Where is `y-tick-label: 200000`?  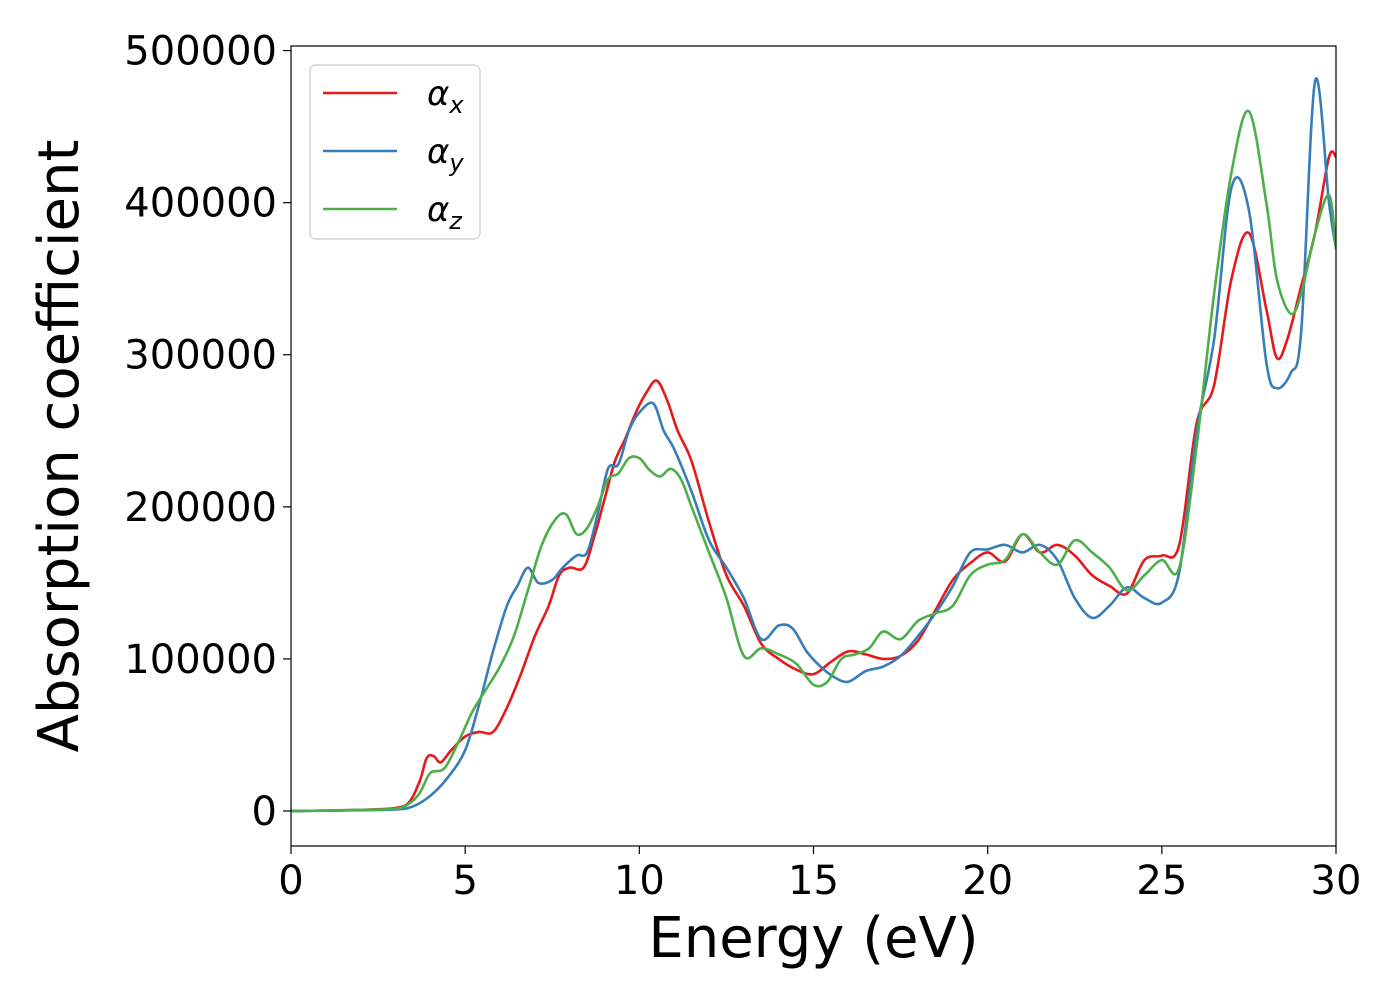
y-tick-label: 200000 is located at coordinates (200, 508).